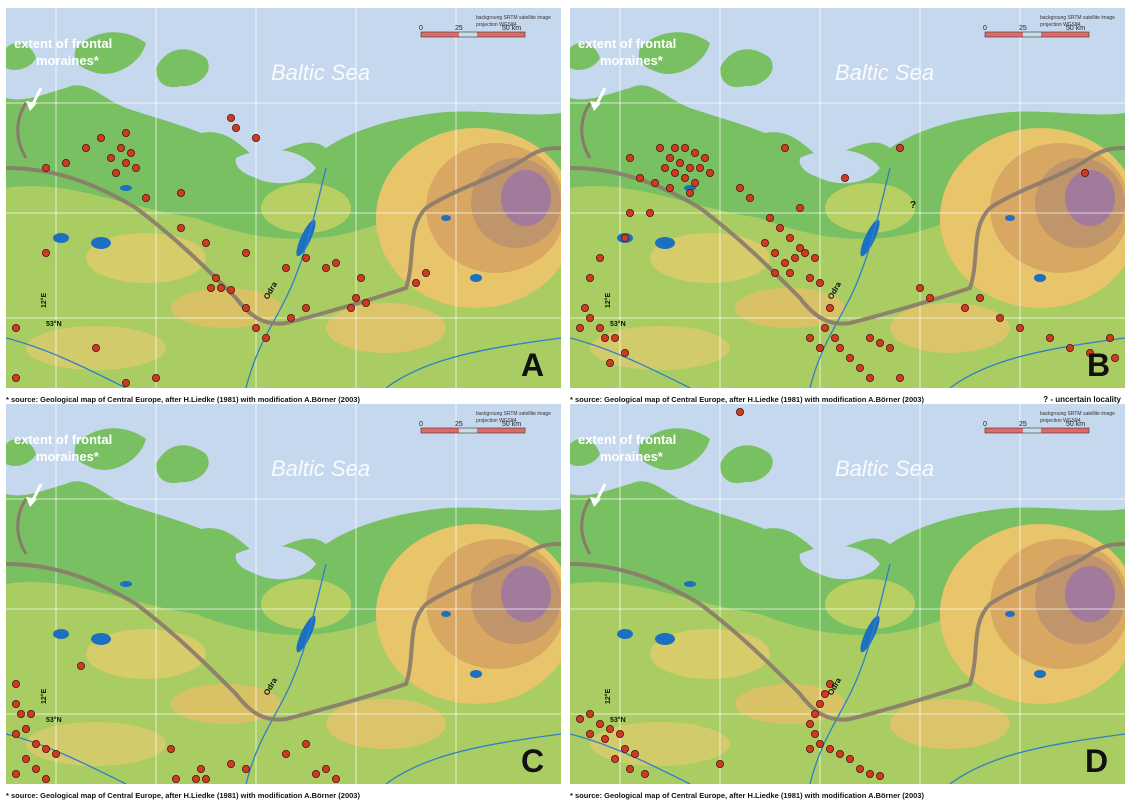 The height and width of the screenshot is (800, 1125). I want to click on moraine-label: moraines*, so click(632, 456).